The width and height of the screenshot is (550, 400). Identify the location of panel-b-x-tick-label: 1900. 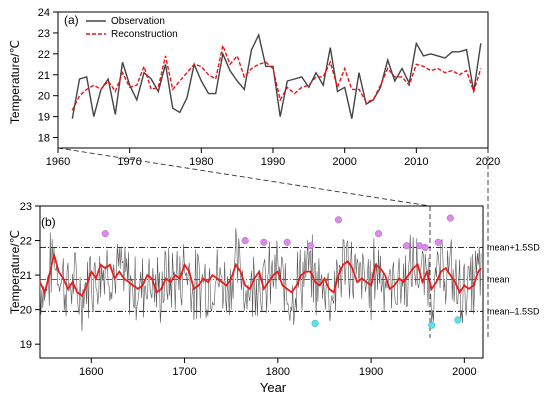
(371, 372).